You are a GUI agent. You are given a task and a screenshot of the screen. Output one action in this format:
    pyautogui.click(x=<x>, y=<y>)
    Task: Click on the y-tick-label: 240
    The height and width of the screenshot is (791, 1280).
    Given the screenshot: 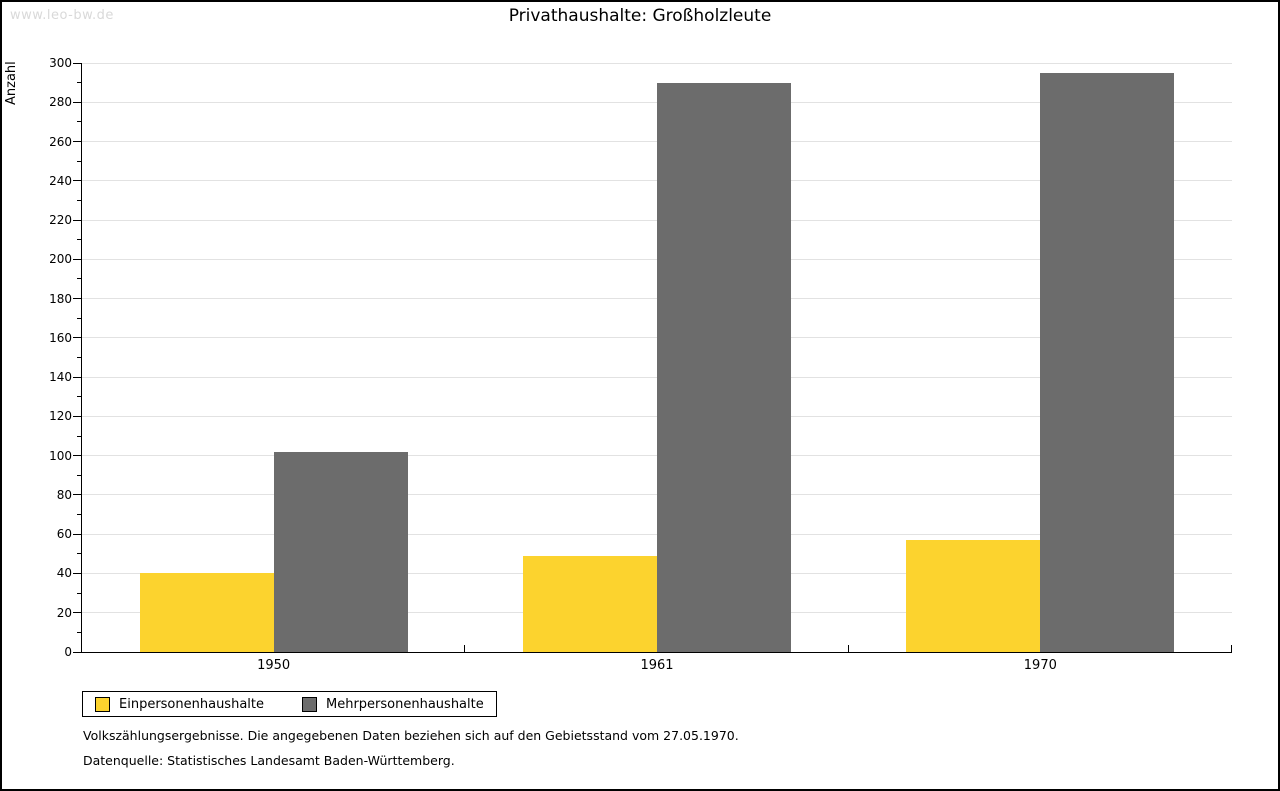 What is the action you would take?
    pyautogui.click(x=60, y=180)
    